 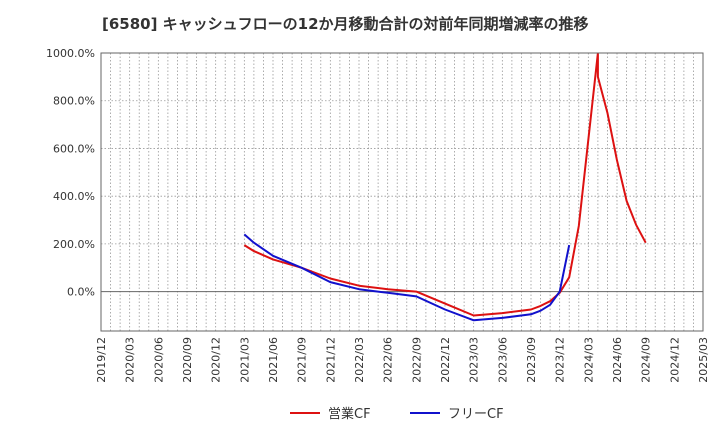 I want to click on x-tick-label: 2023/09, so click(x=531, y=360).